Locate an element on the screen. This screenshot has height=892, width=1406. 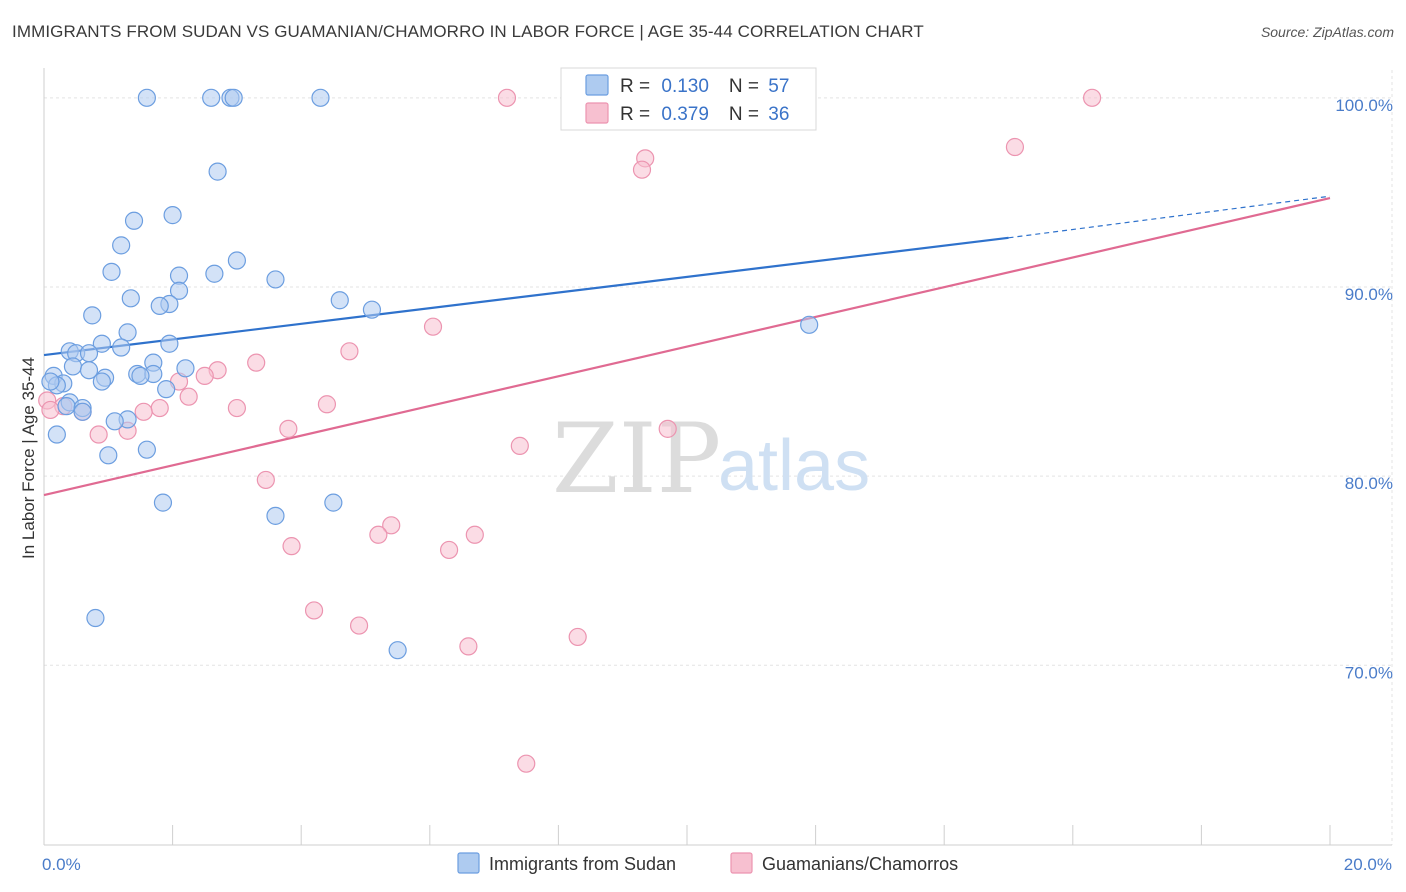
legend-swatch-pink is located at coordinates (597, 113).